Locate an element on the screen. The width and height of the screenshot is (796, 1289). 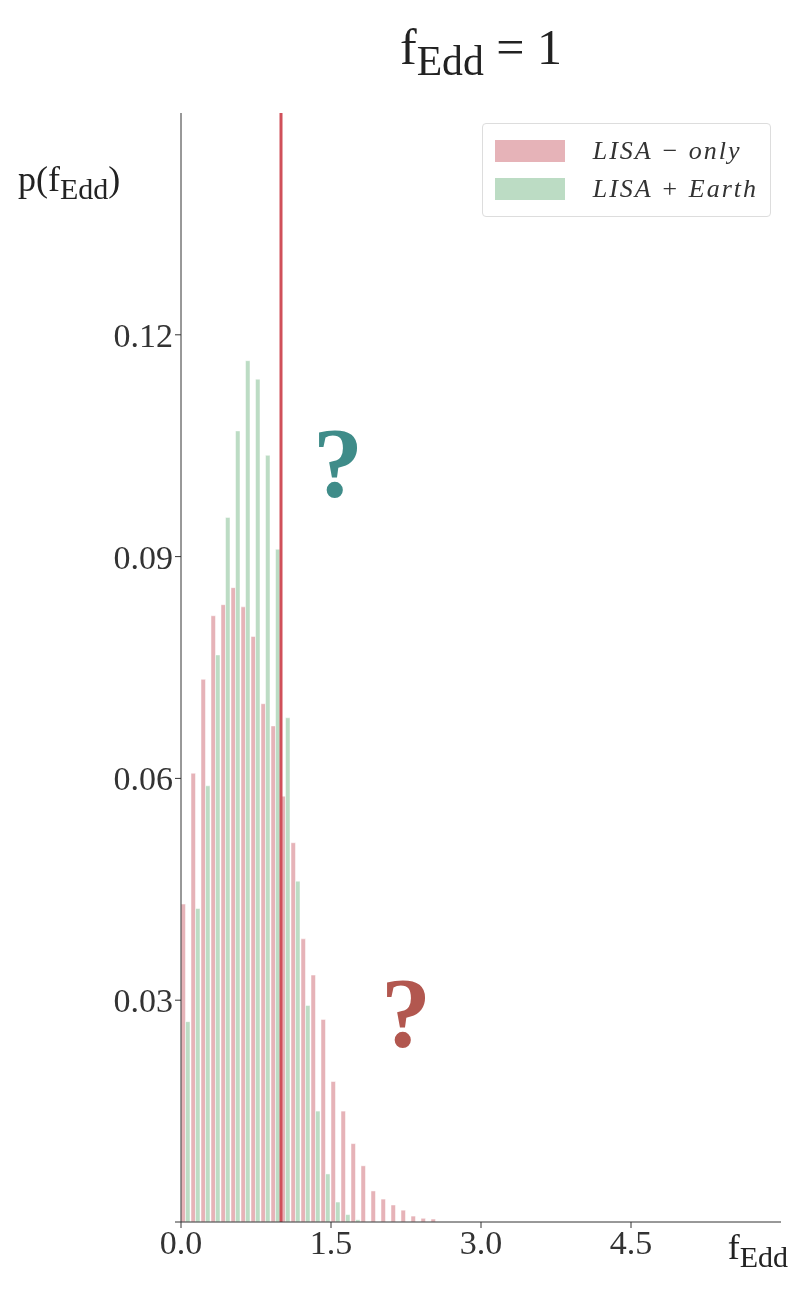
x-axis-title: f$_{Edd}$ is located at coordinates (757, 1250).